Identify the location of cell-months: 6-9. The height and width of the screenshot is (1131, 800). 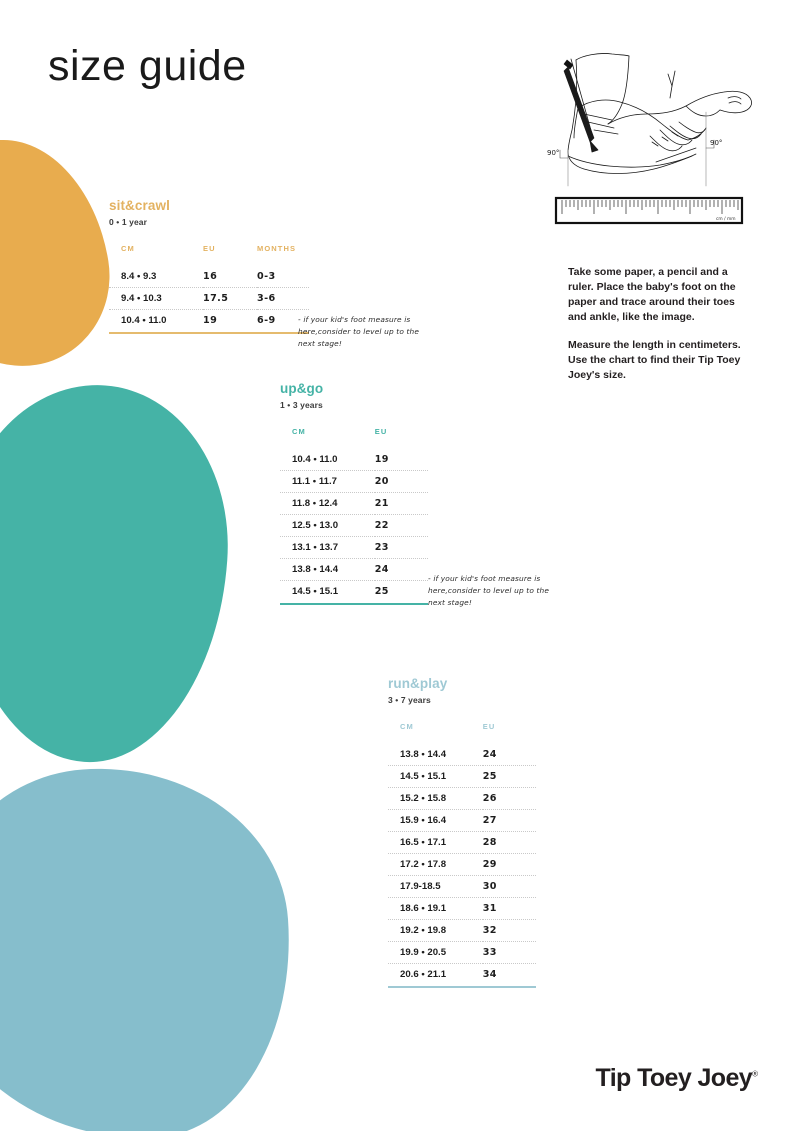
(266, 320).